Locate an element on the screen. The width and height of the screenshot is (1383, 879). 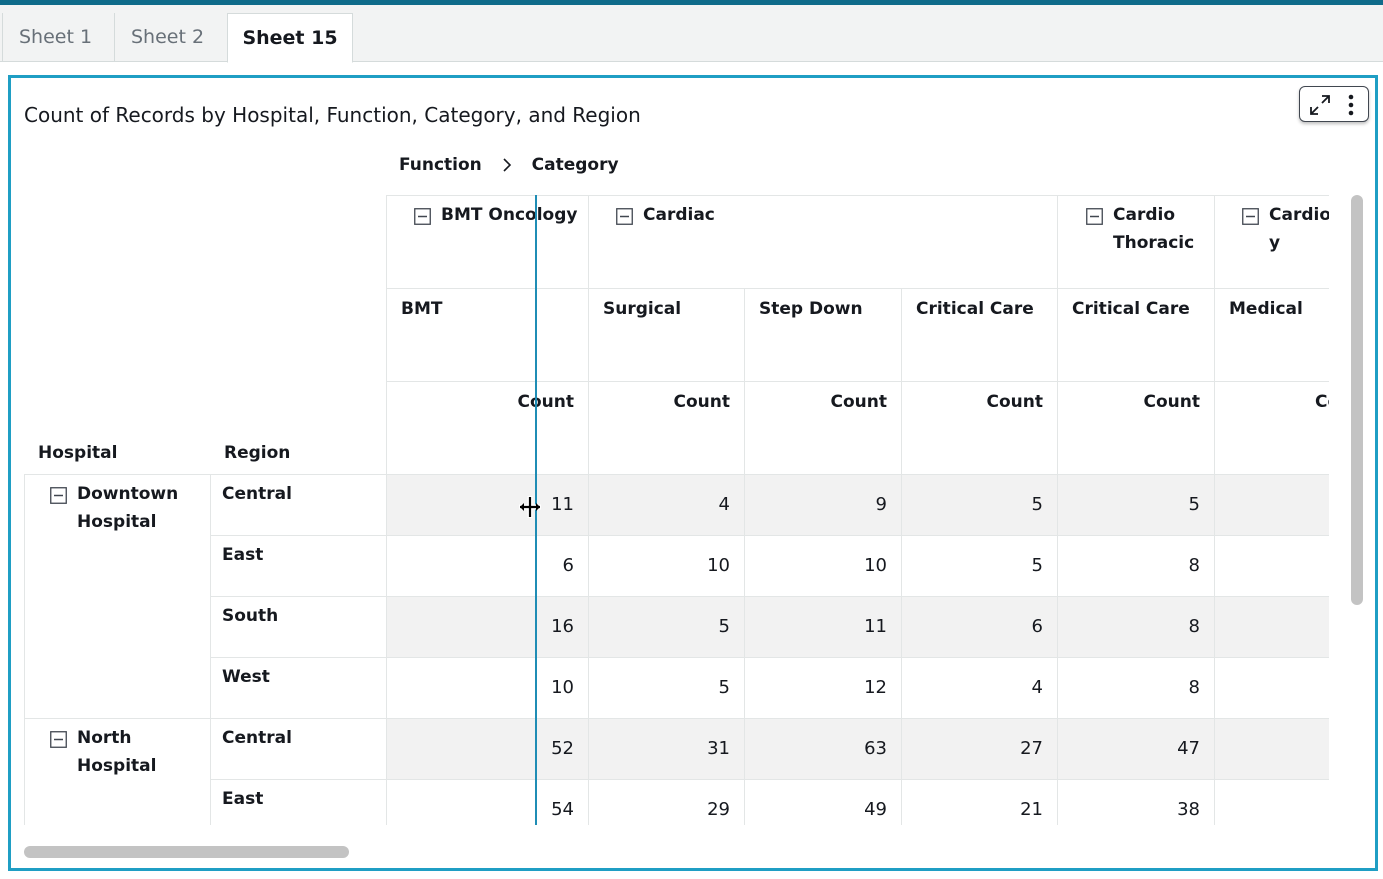
value-cell: 47 is located at coordinates (1188, 748).